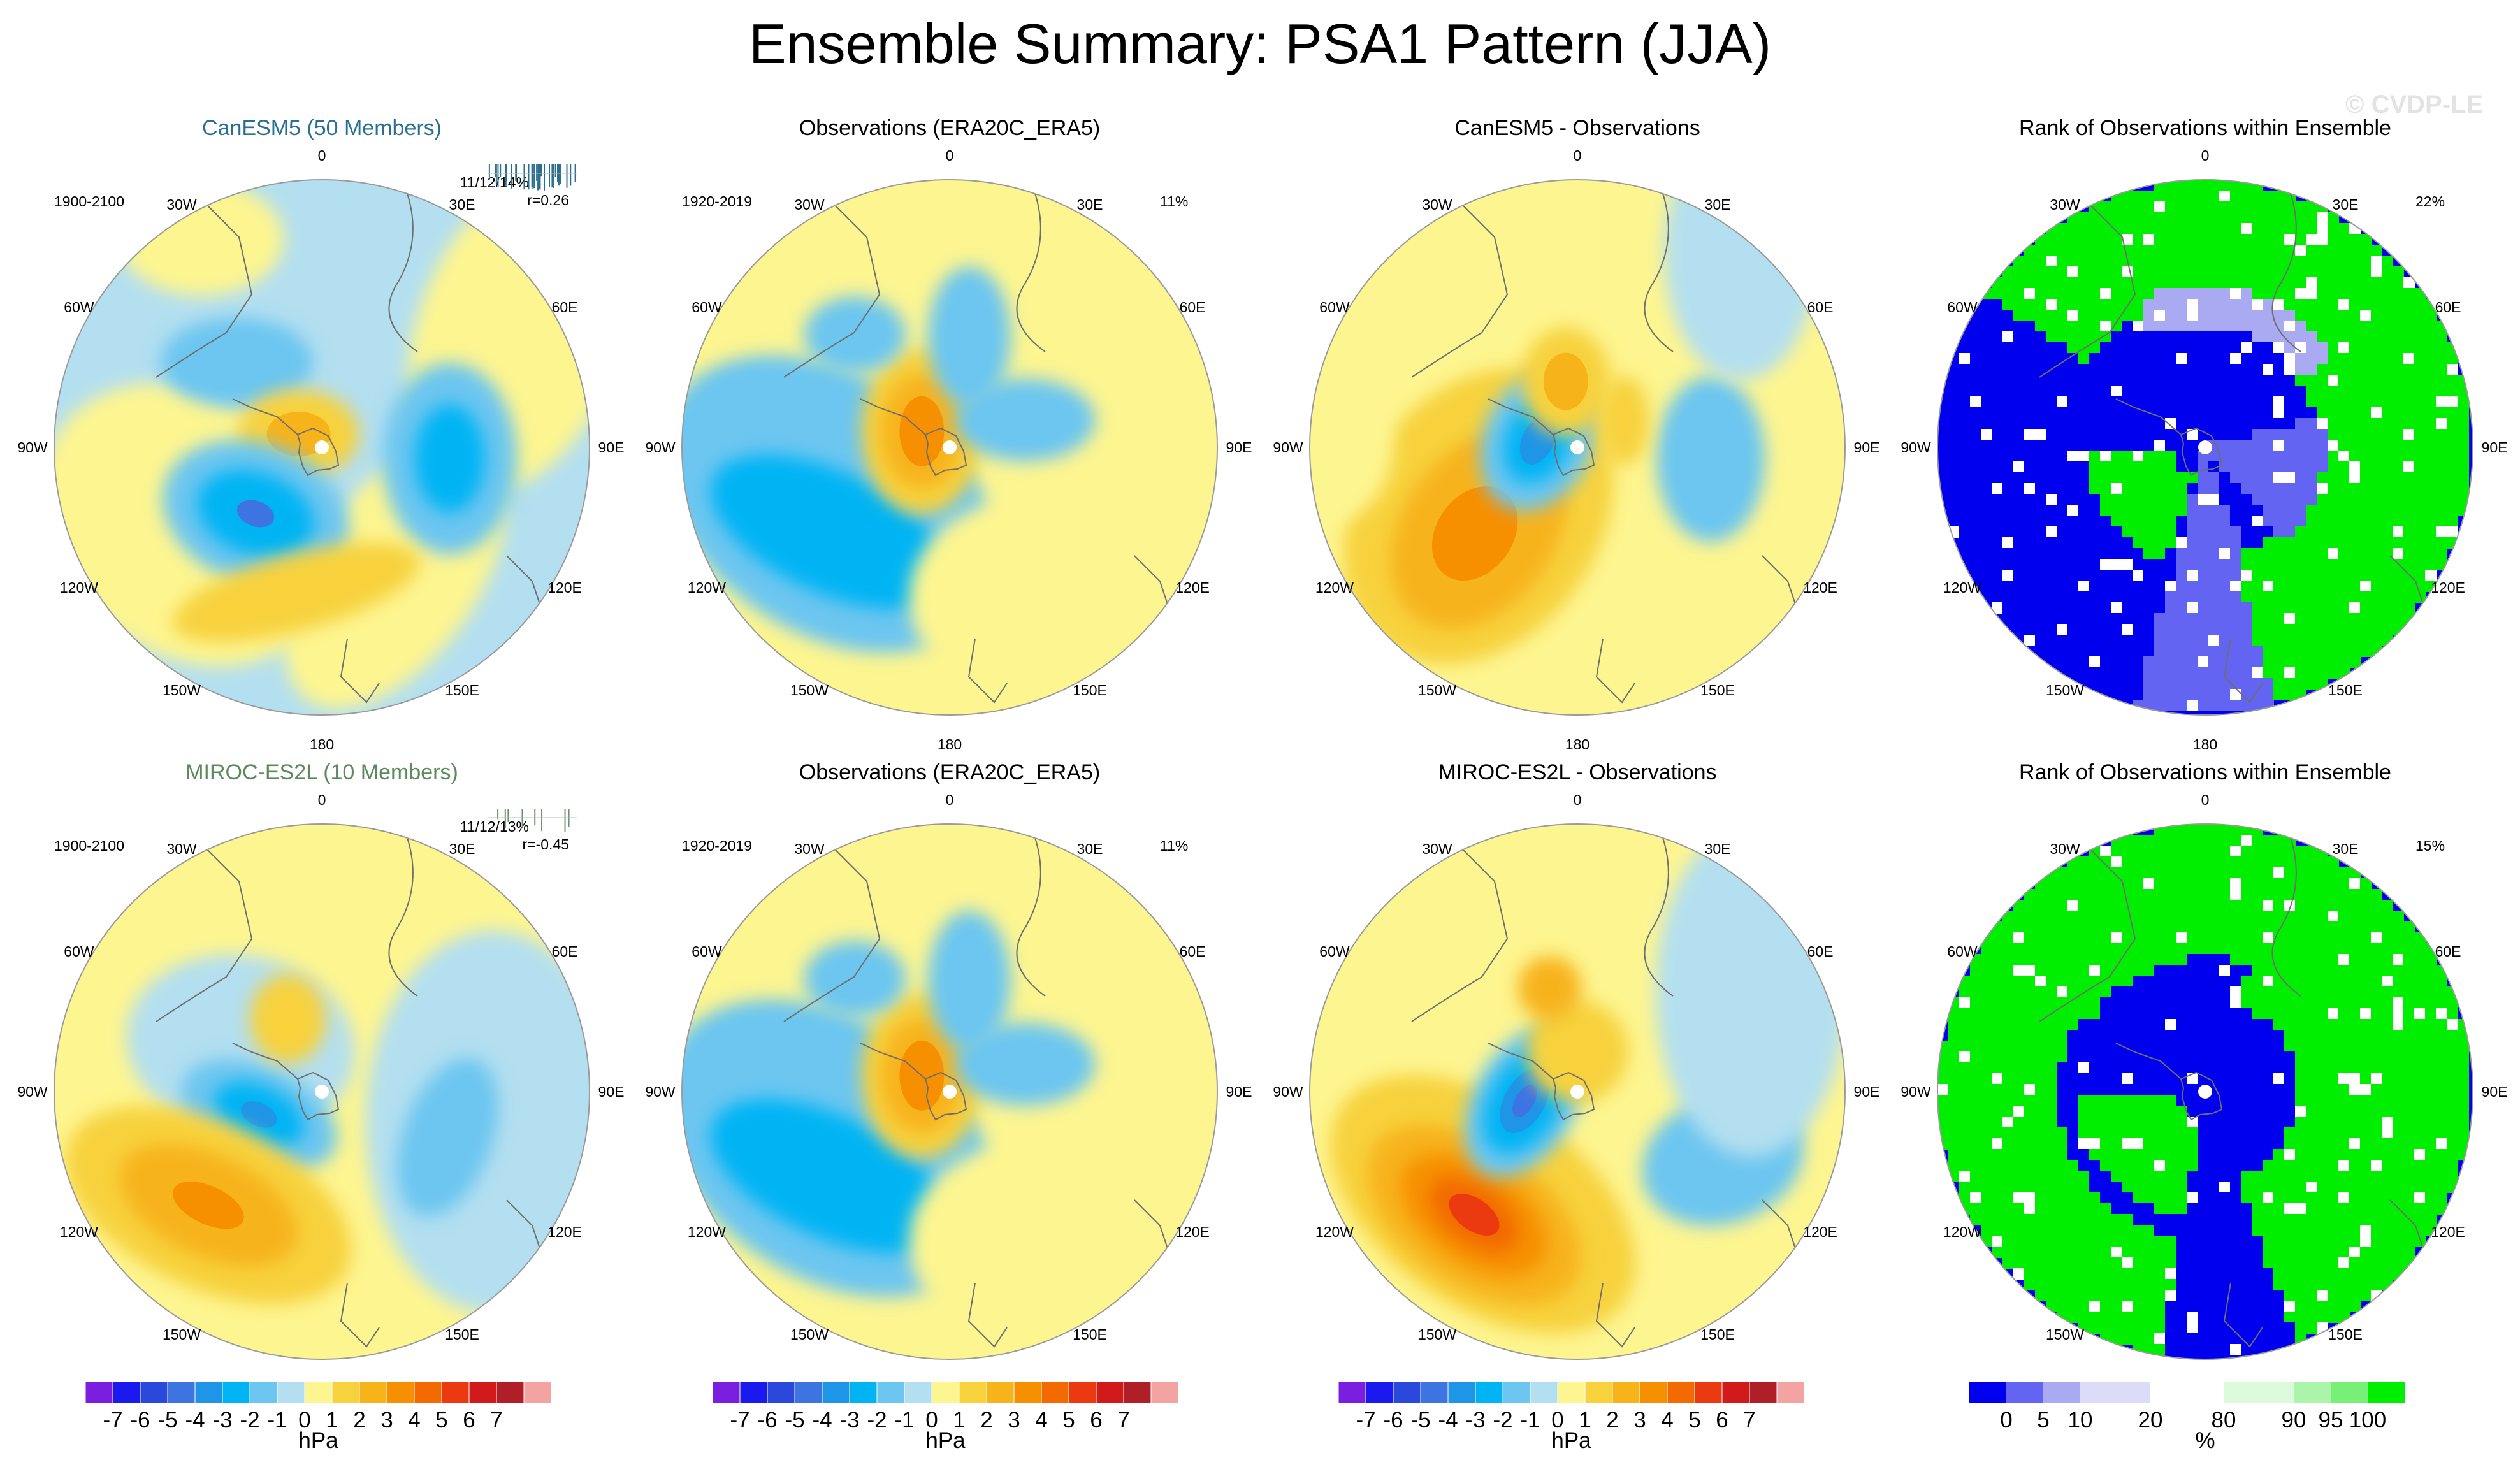 The width and height of the screenshot is (2520, 1467). Describe the element at coordinates (1334, 588) in the screenshot. I see `longitude-label: 120W` at that location.